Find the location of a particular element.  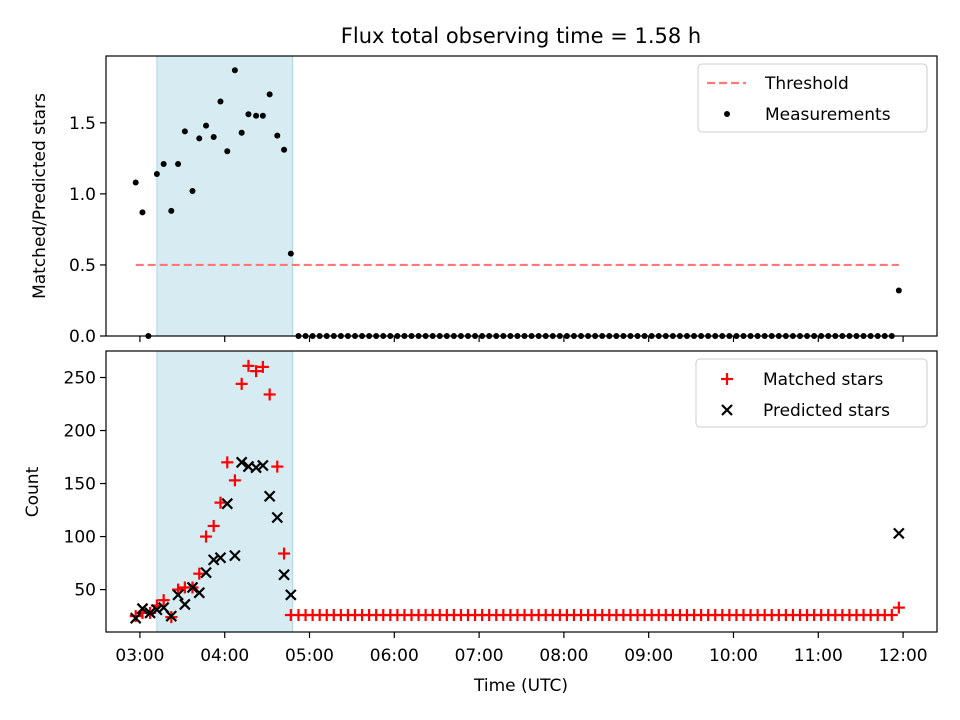

top-y-tick-label: 1.5 is located at coordinates (82, 124).